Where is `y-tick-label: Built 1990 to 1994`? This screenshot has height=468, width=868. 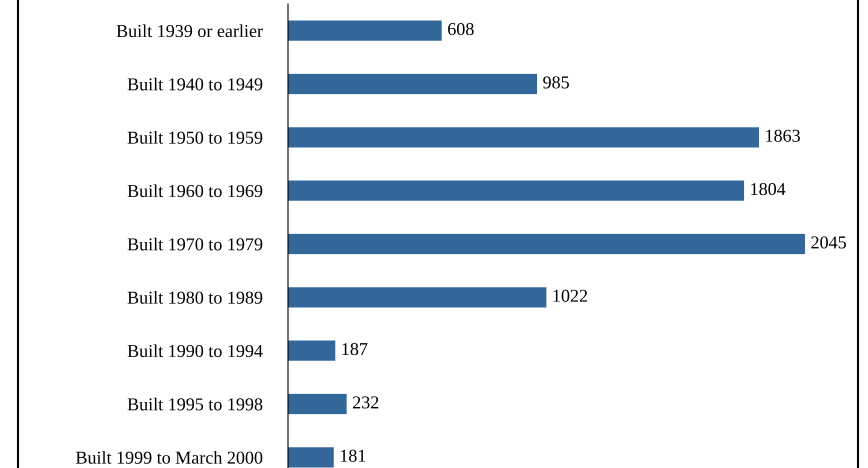
y-tick-label: Built 1990 to 1994 is located at coordinates (195, 351).